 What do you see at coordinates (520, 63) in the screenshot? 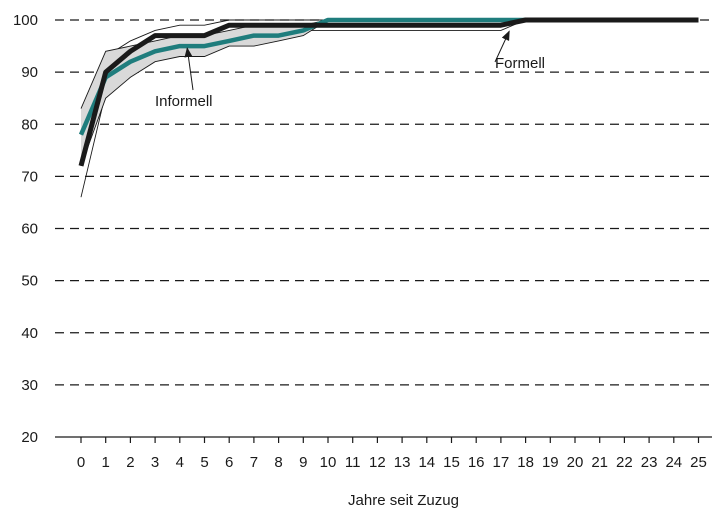
I see `formell-annotation-label: Formell` at bounding box center [520, 63].